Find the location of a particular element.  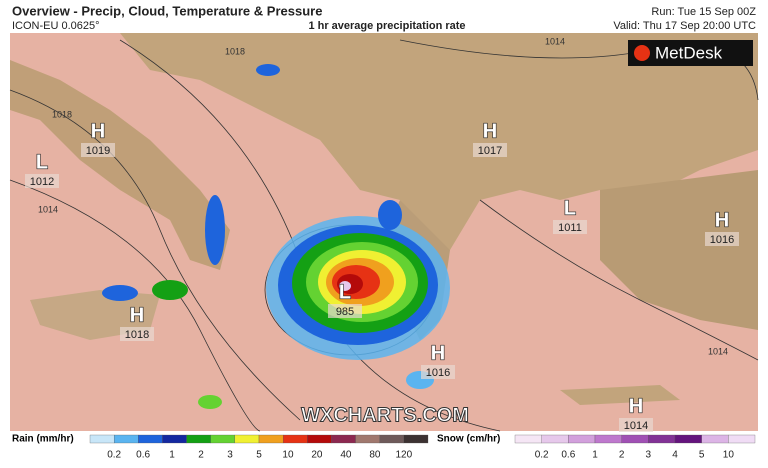

run: Run: Tue 15 Sep 00Z is located at coordinates (703, 12).